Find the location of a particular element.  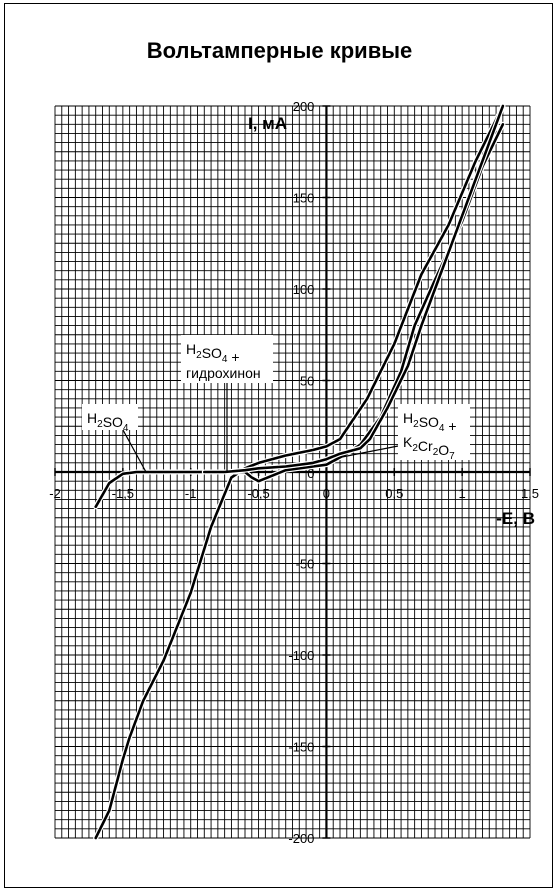

chart-title: Вольтамперные кривые is located at coordinates (279, 50).